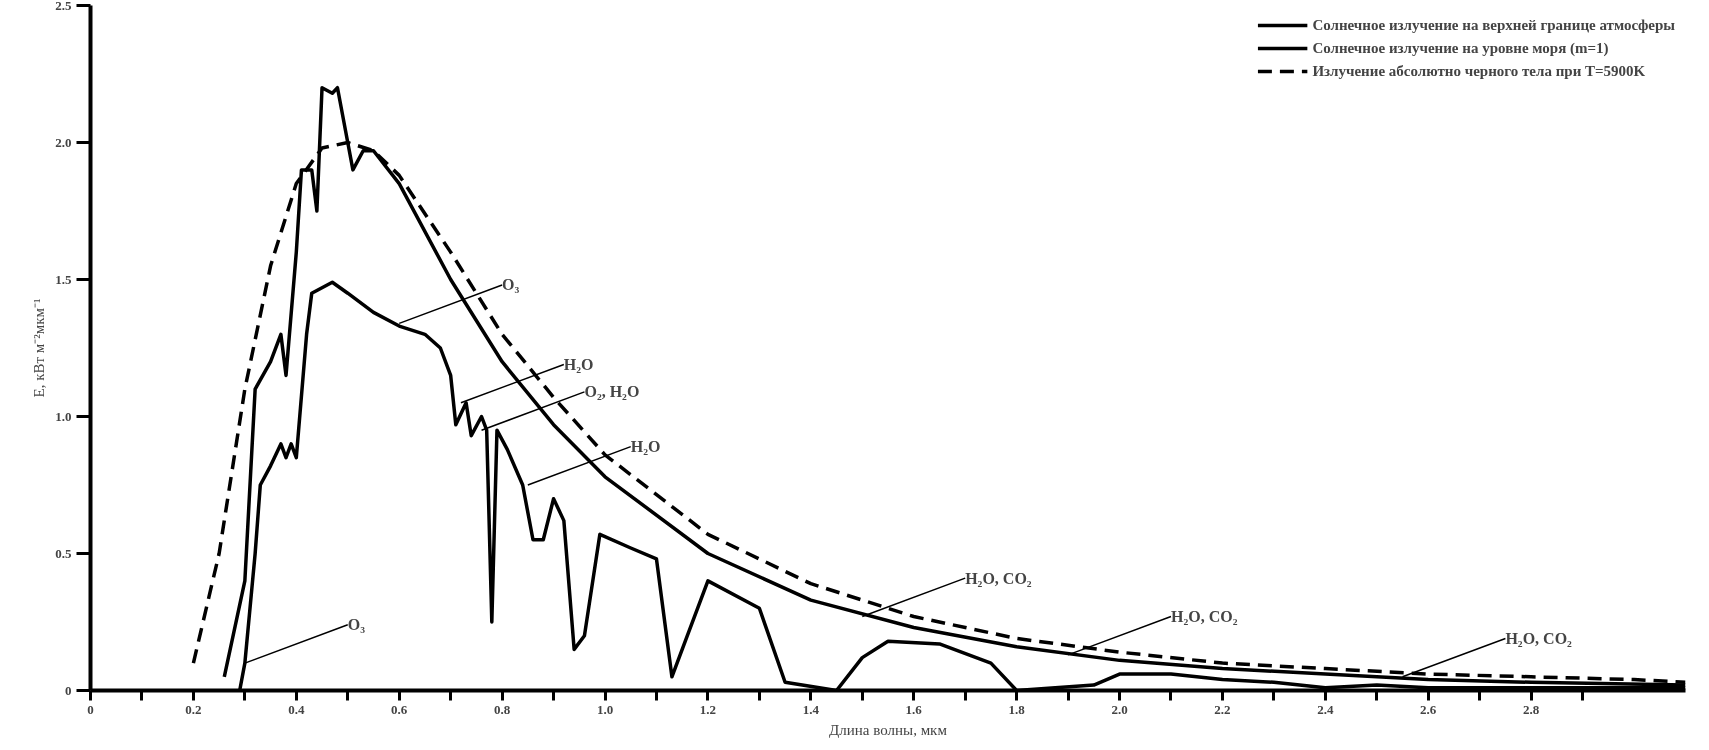 Image resolution: width=1709 pixels, height=750 pixels. Describe the element at coordinates (888, 729) in the screenshot. I see `x-axis-title: Длина волны, мкм` at that location.